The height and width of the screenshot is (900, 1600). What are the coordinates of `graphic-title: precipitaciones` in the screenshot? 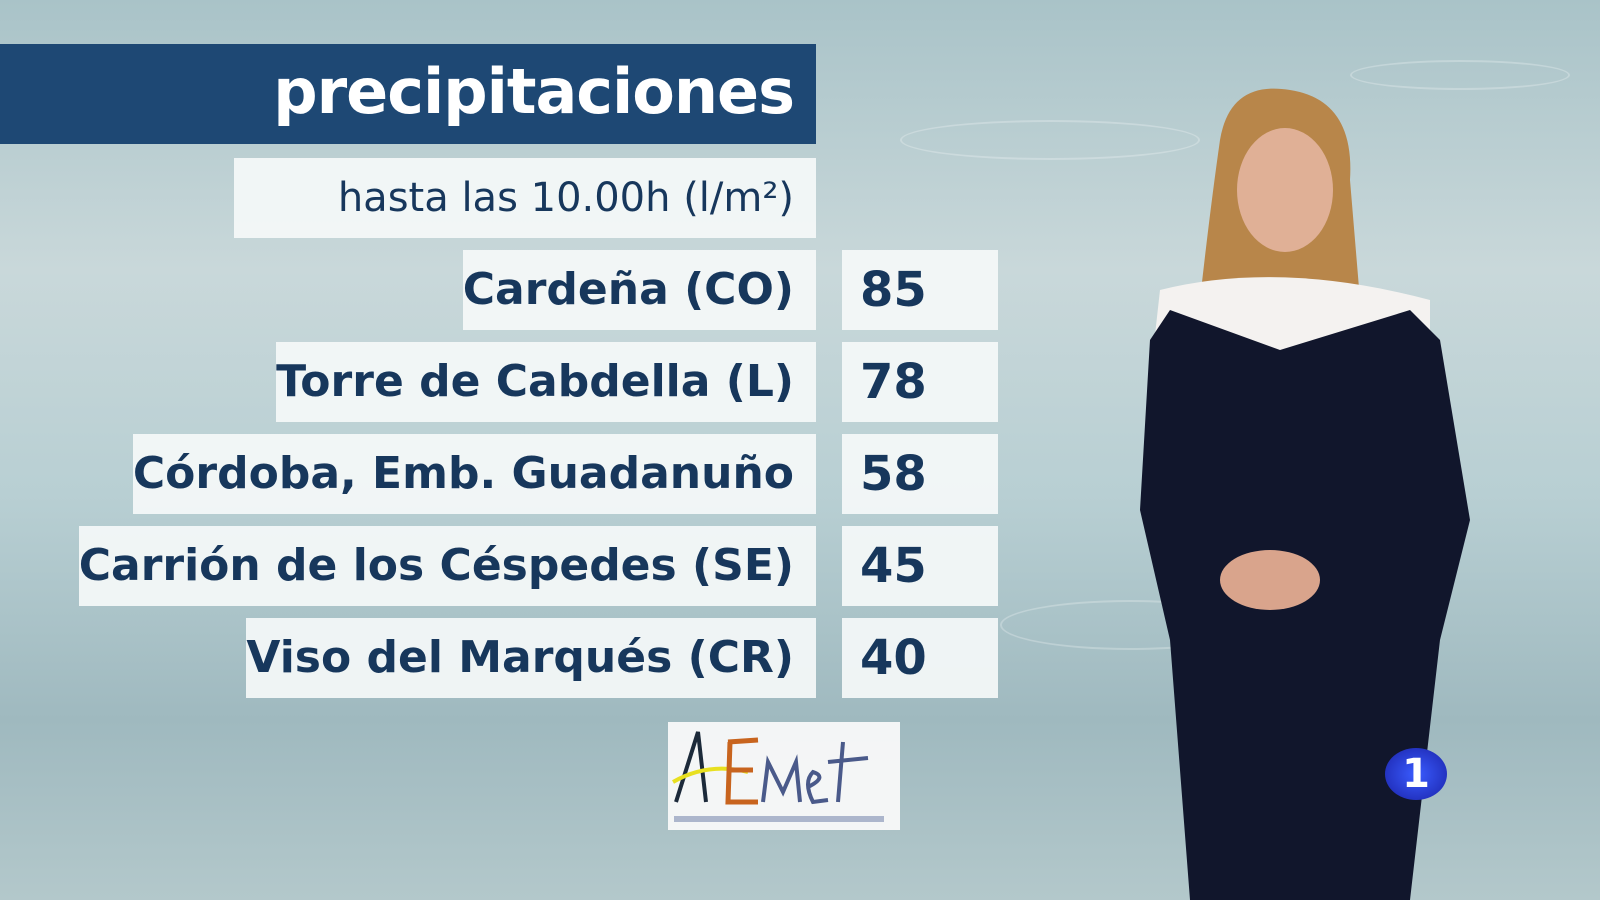 It's located at (408, 94).